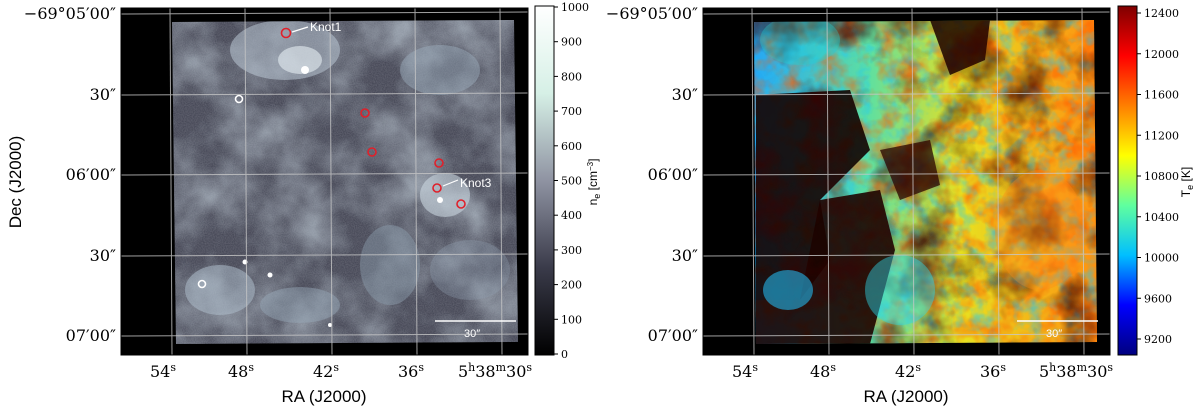  Describe the element at coordinates (1158, 298) in the screenshot. I see `temperature-colorbar-tick-label: 9600` at that location.